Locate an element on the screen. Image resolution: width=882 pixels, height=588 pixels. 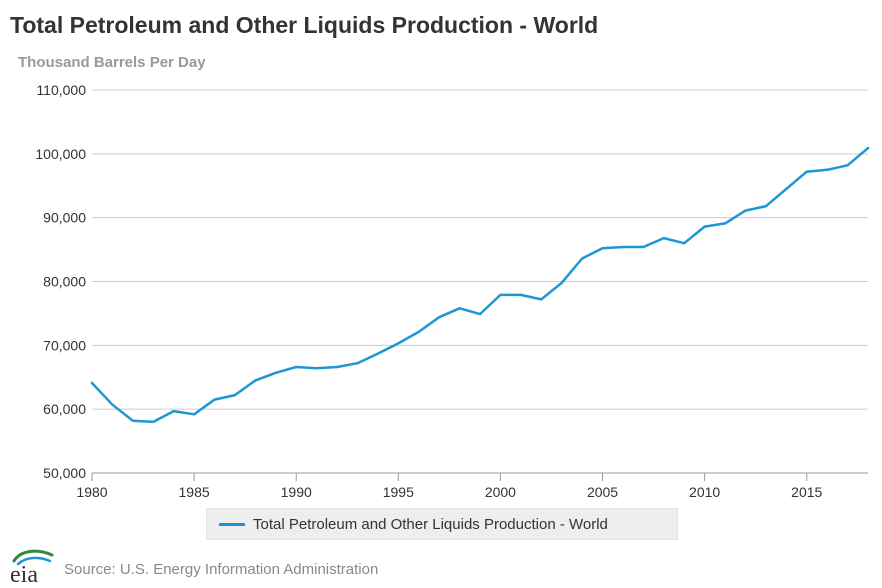
y-tick-label: 50,000 is located at coordinates (64, 473).